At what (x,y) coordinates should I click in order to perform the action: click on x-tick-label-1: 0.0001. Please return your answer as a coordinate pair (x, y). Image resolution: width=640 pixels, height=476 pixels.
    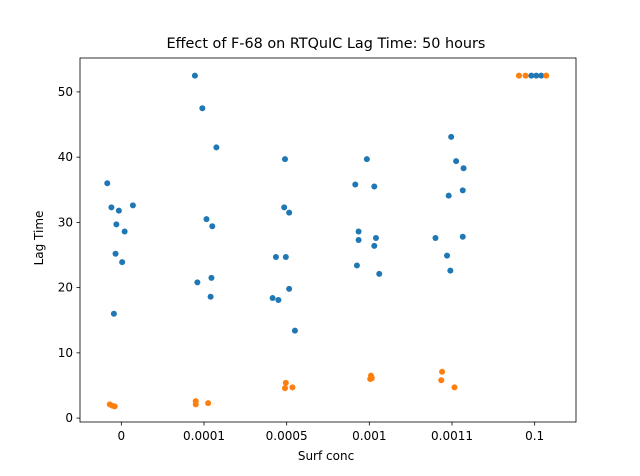
    Looking at the image, I should click on (204, 436).